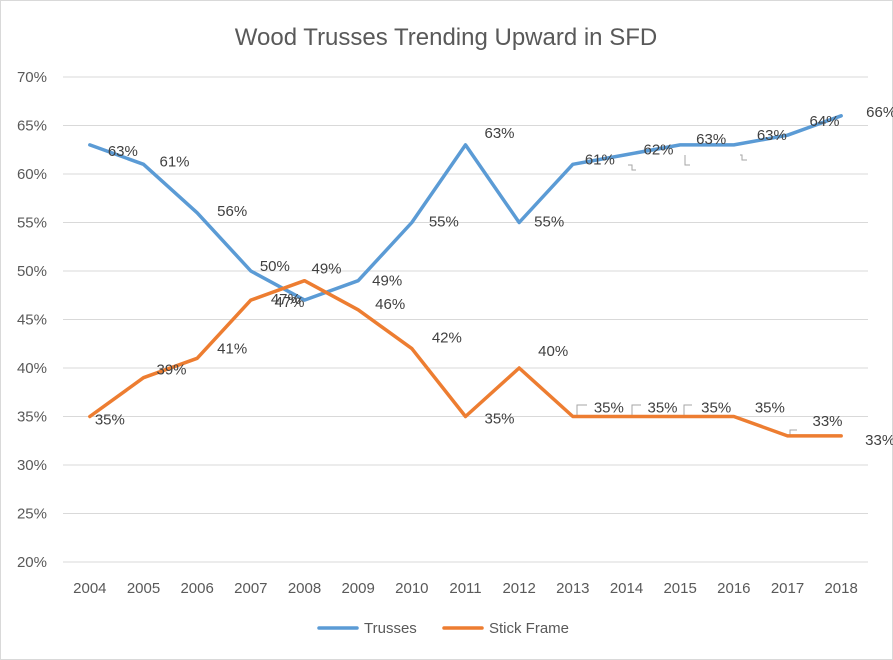 This screenshot has width=893, height=660. Describe the element at coordinates (879, 112) in the screenshot. I see `data-label: 66%` at that location.